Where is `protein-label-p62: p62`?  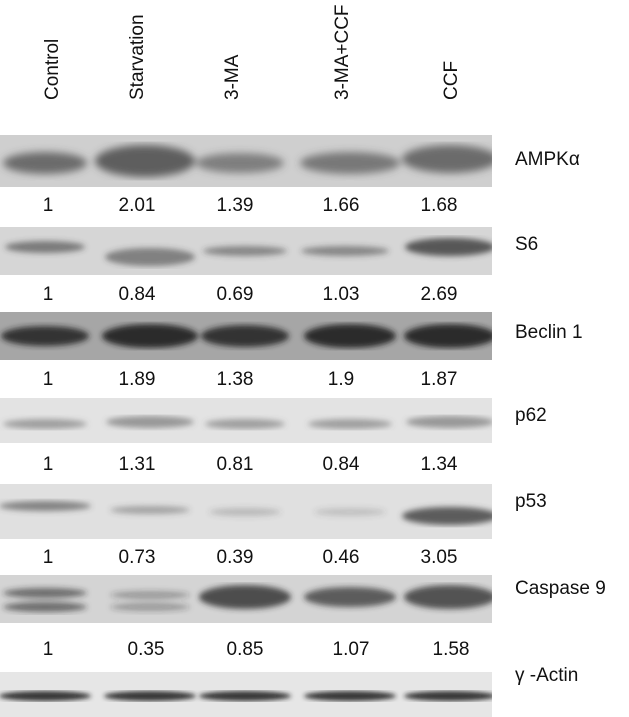 protein-label-p62: p62 is located at coordinates (531, 415).